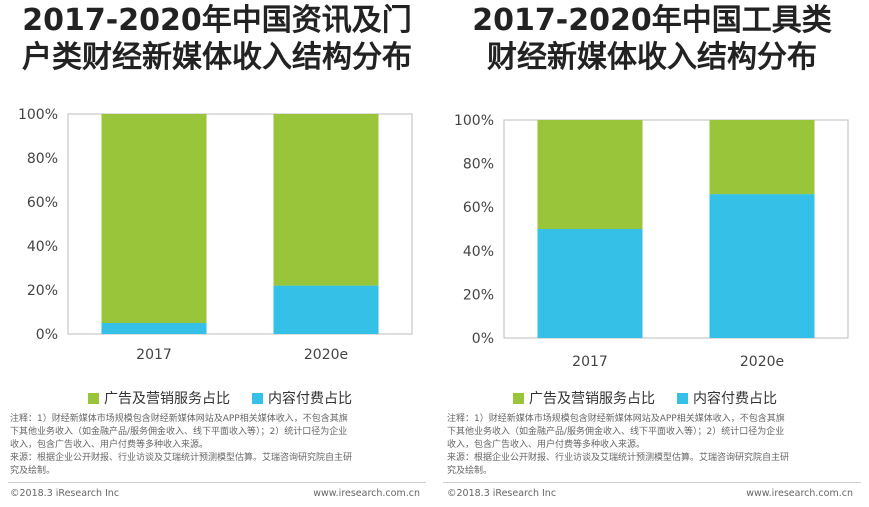 This screenshot has width=869, height=507. What do you see at coordinates (217, 39) in the screenshot?
I see `chart-title: 2017-2020年中国资讯及门 户类财经新媒体收入结构分布` at bounding box center [217, 39].